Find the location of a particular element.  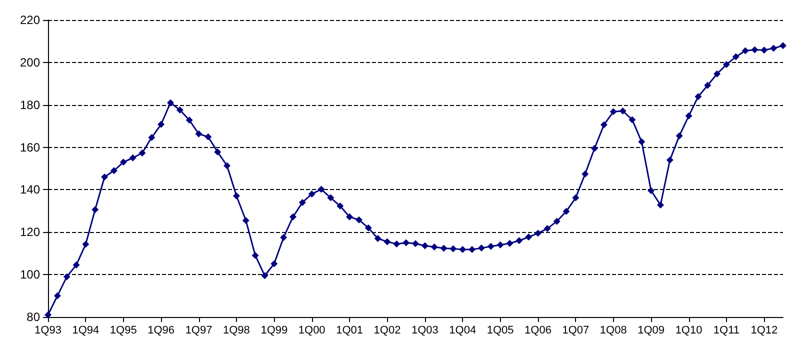

y-tick-label: 160 is located at coordinates (30, 147).